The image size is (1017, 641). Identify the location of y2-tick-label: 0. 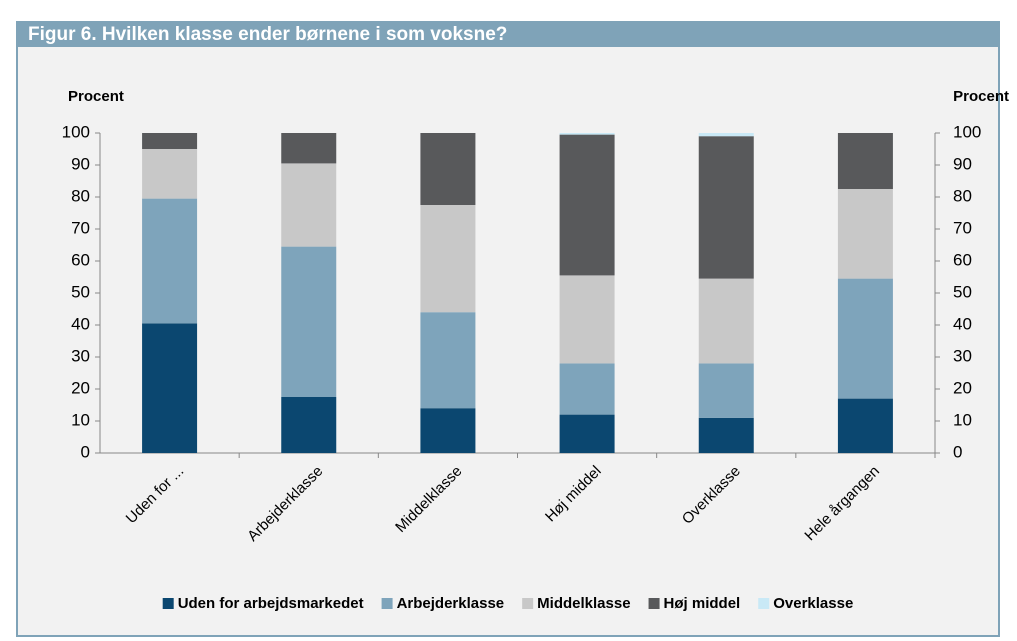
(957, 451).